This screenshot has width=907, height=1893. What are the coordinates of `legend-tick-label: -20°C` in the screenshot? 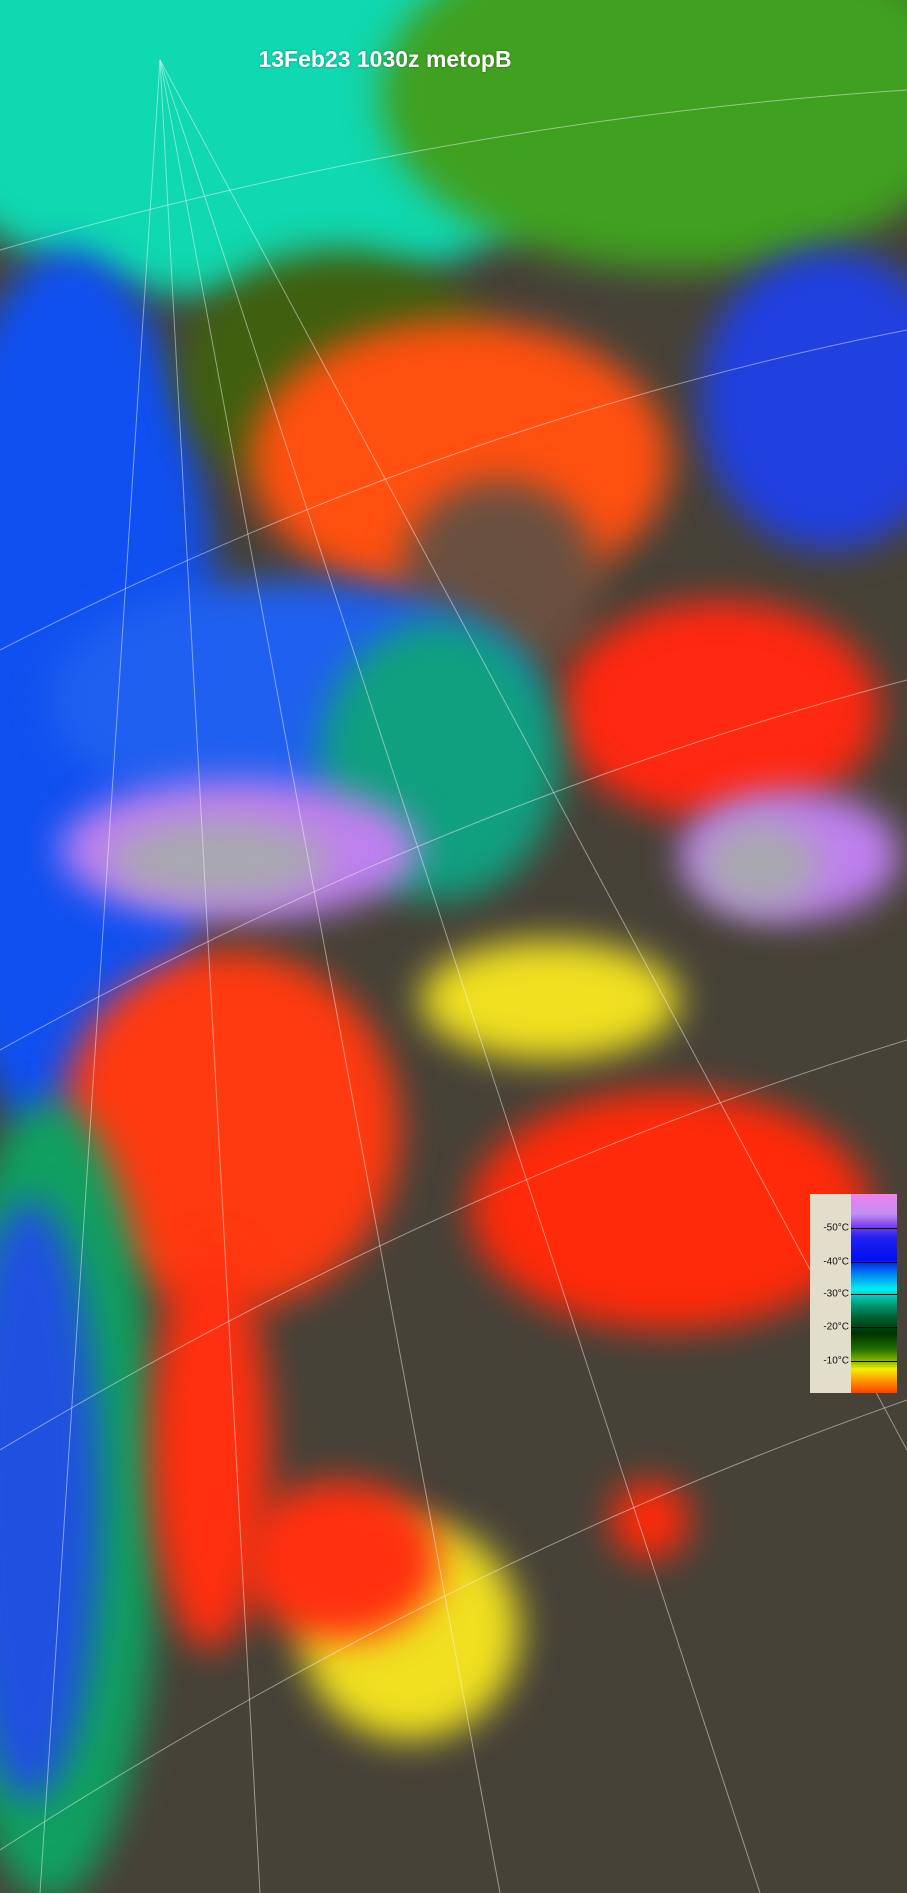 It's located at (836, 1327).